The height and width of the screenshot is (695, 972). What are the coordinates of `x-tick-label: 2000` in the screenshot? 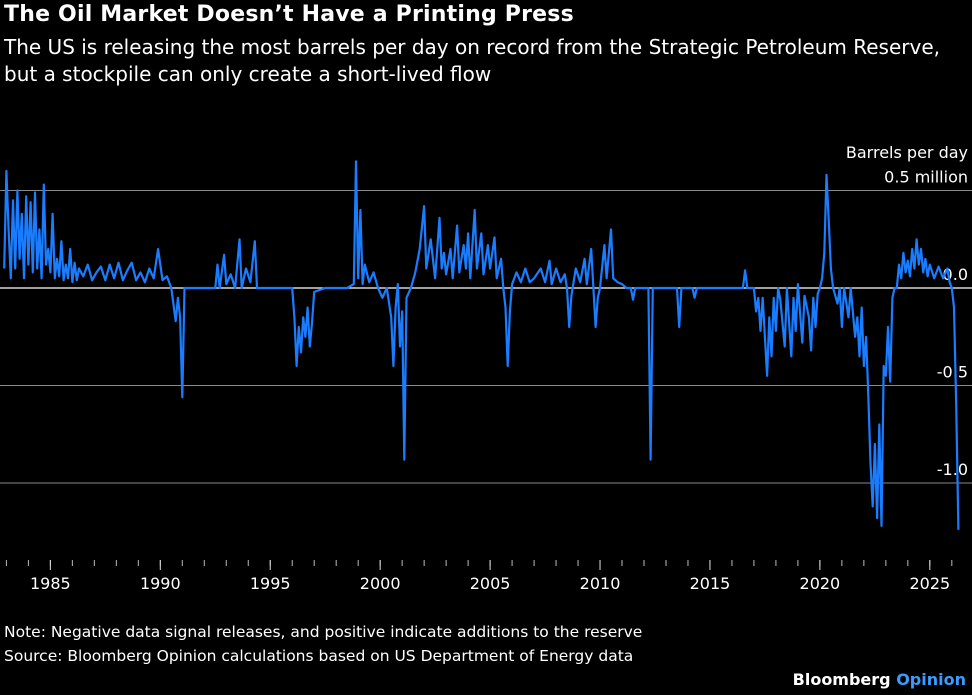 It's located at (380, 583).